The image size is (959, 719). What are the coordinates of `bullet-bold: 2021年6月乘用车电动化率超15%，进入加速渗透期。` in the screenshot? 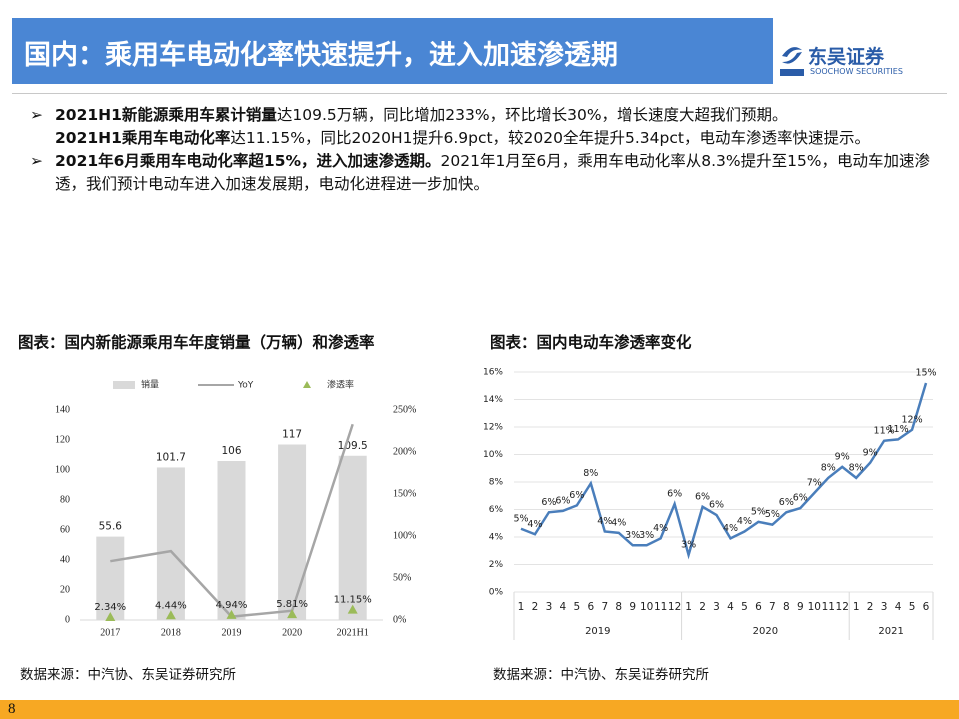 It's located at (248, 161).